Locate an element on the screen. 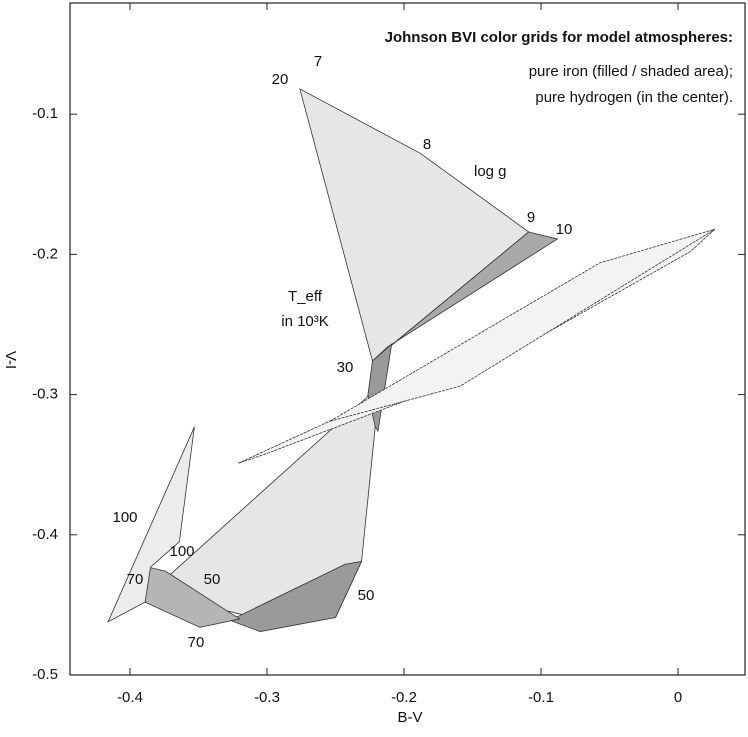 The height and width of the screenshot is (737, 748). x-tick-label: -0.2 is located at coordinates (404, 697).